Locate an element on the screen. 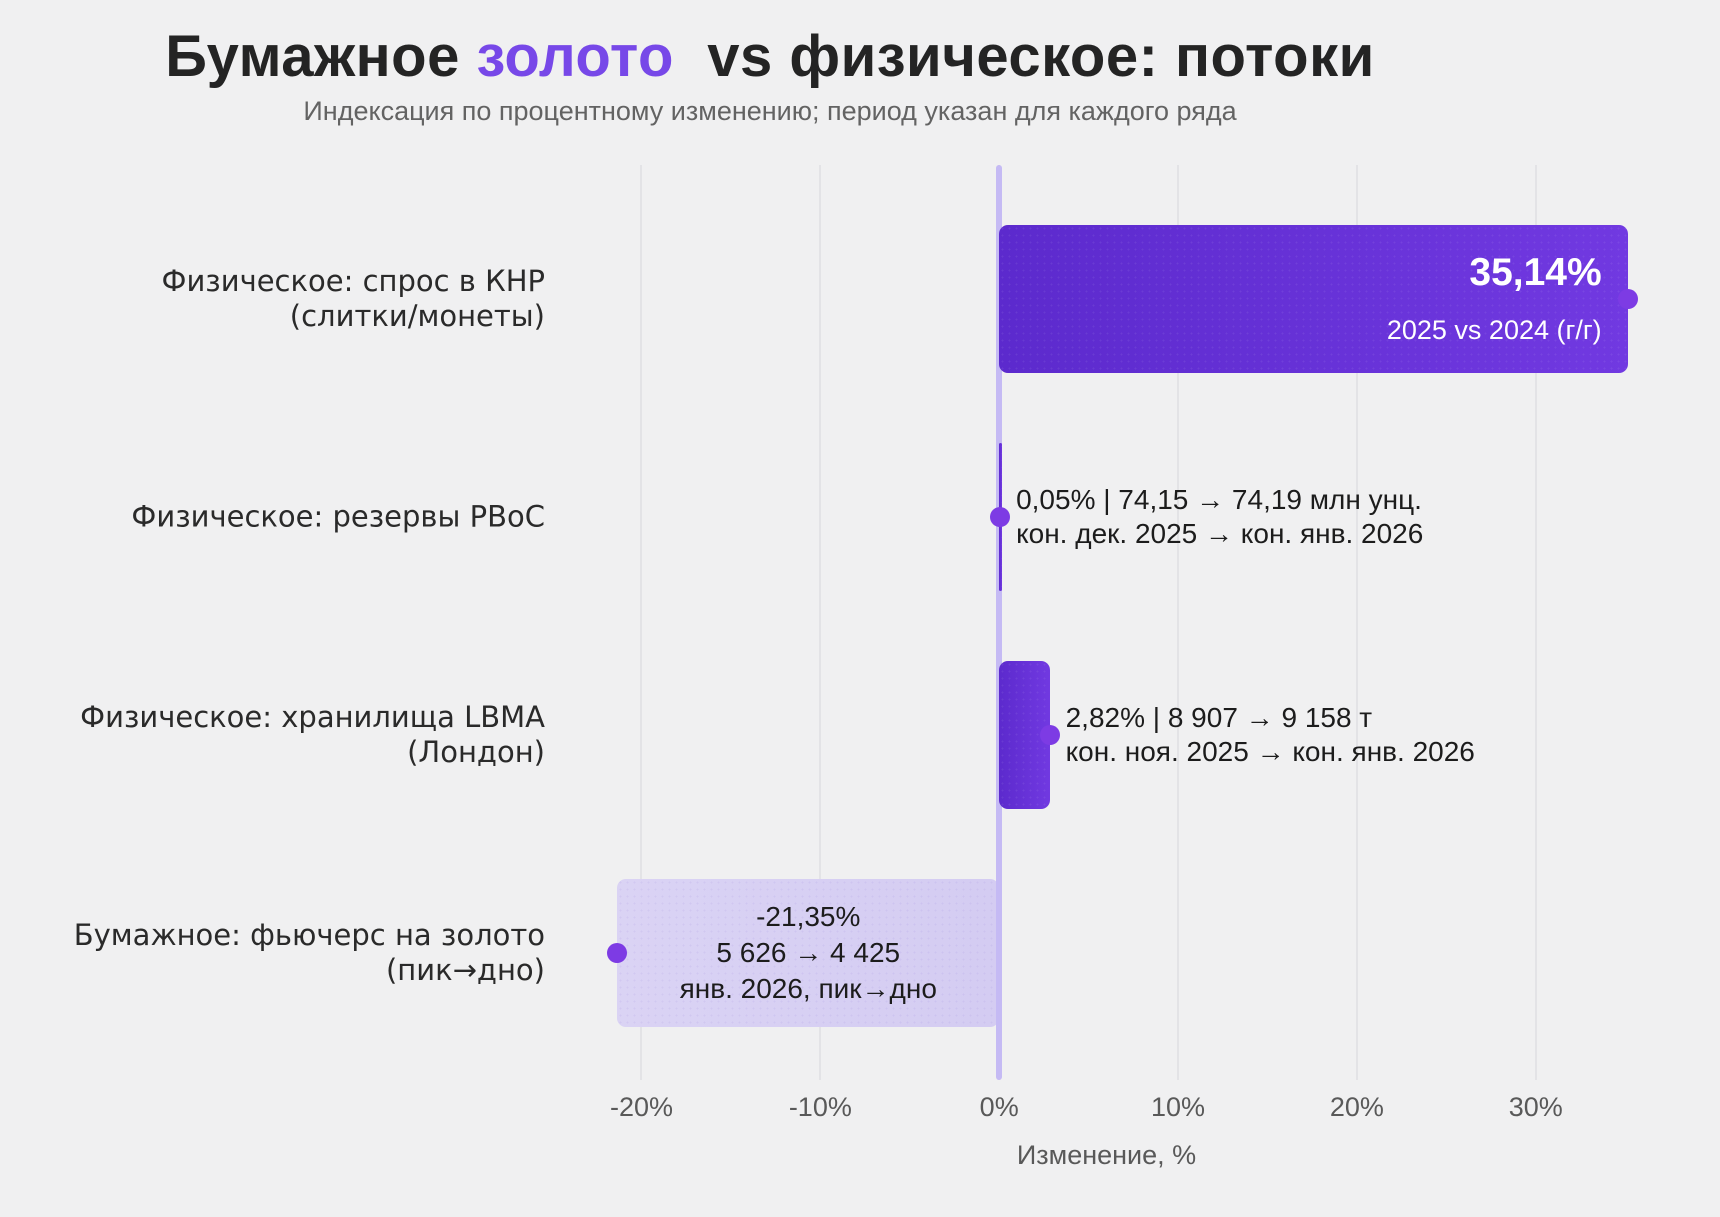  category-label-line: (пик→дно) is located at coordinates (465, 970).